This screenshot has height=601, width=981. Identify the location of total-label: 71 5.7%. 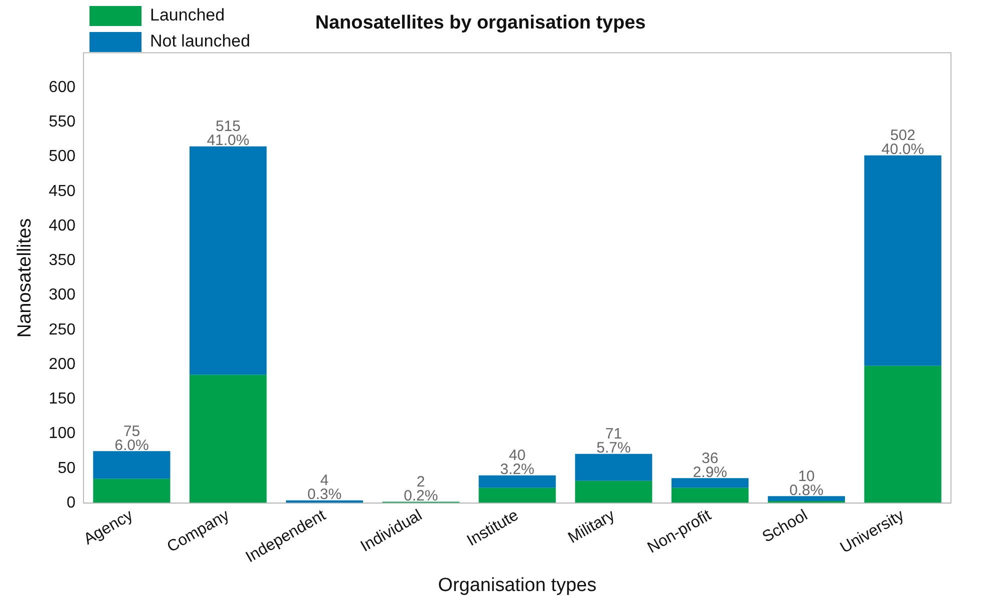
(613, 441).